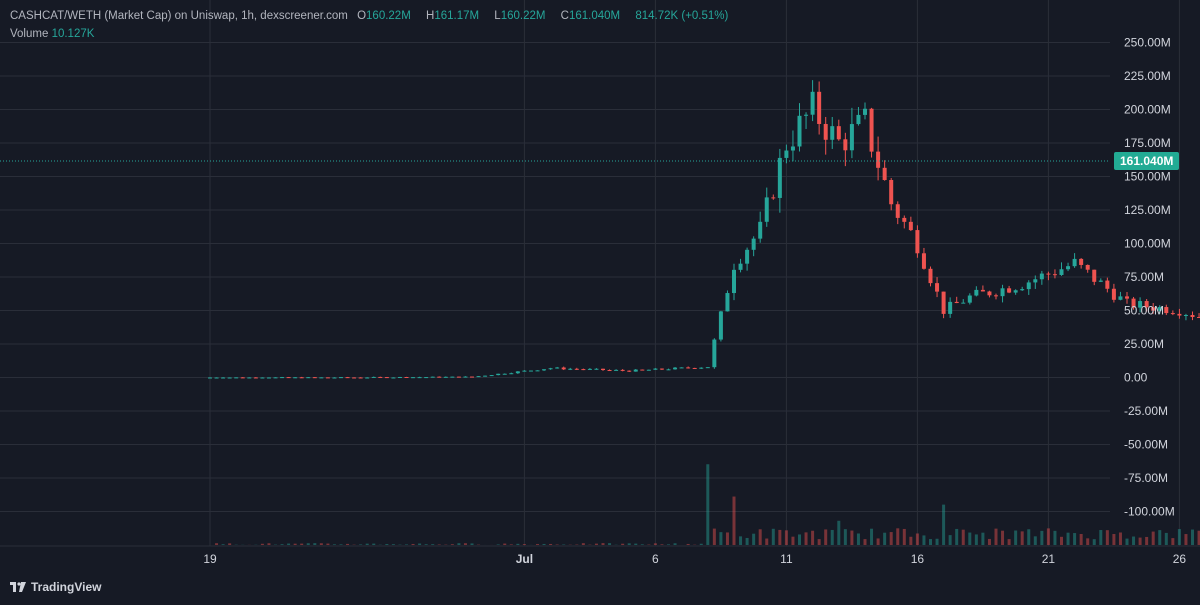  What do you see at coordinates (1147, 43) in the screenshot?
I see `y-tick-label: 250.00M` at bounding box center [1147, 43].